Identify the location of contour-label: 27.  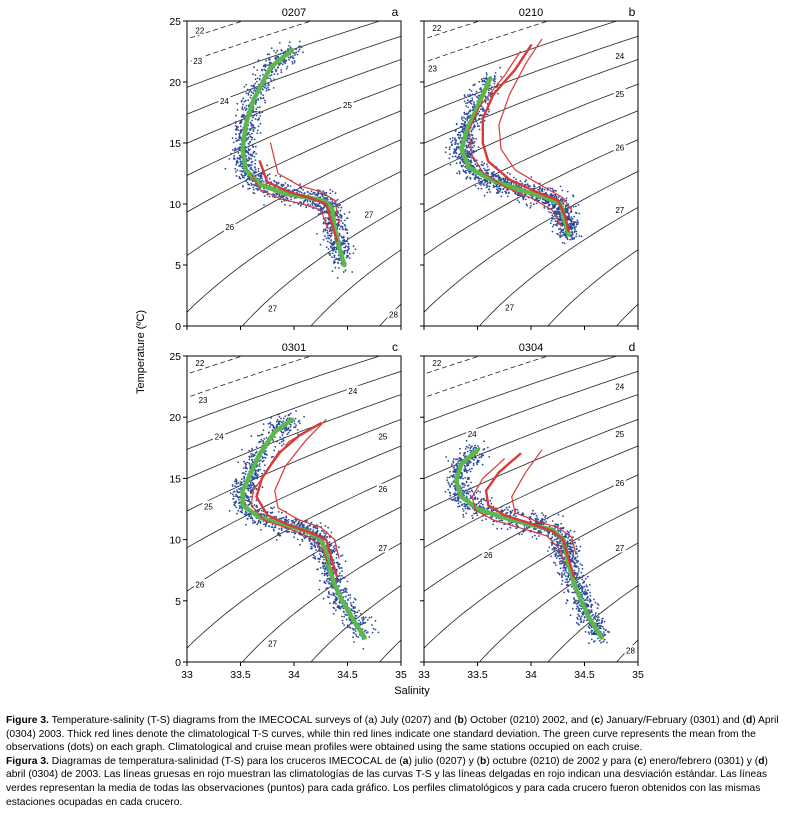
(368, 215).